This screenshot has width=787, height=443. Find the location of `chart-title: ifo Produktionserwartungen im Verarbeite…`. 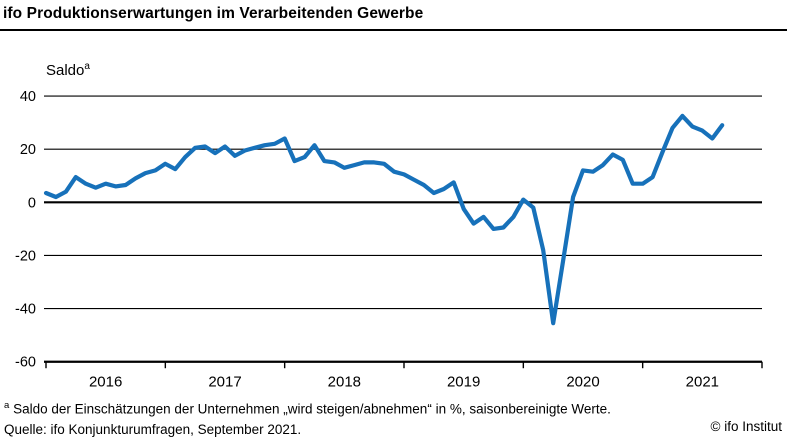

chart-title: ifo Produktionserwartungen im Verarbeite… is located at coordinates (213, 13).